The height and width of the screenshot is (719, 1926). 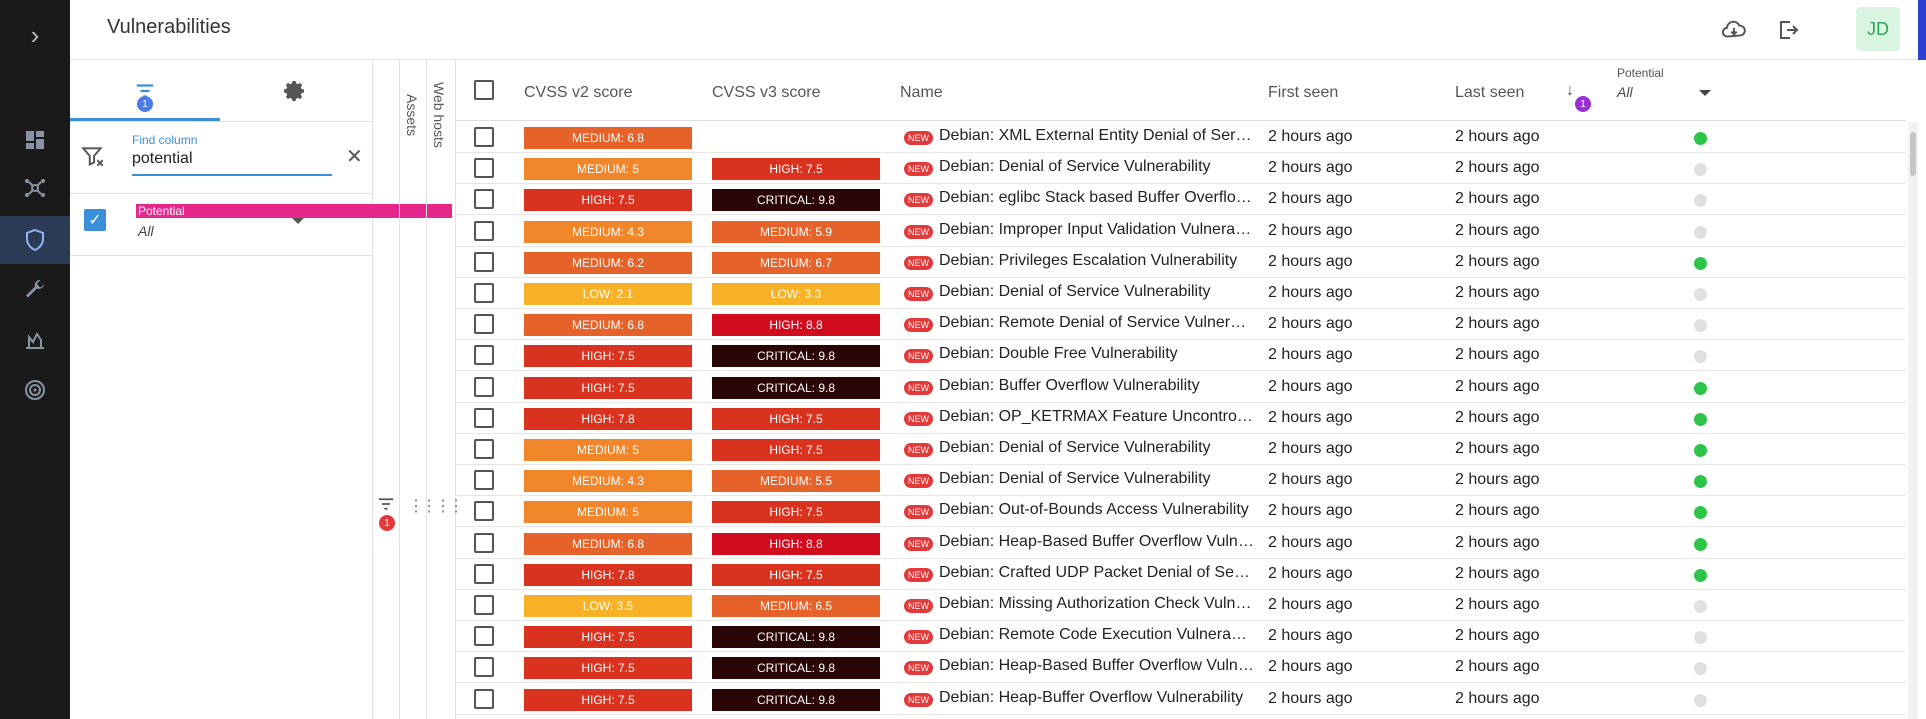 I want to click on cvss3-badge: CRITICAL: 9.8, so click(x=796, y=668).